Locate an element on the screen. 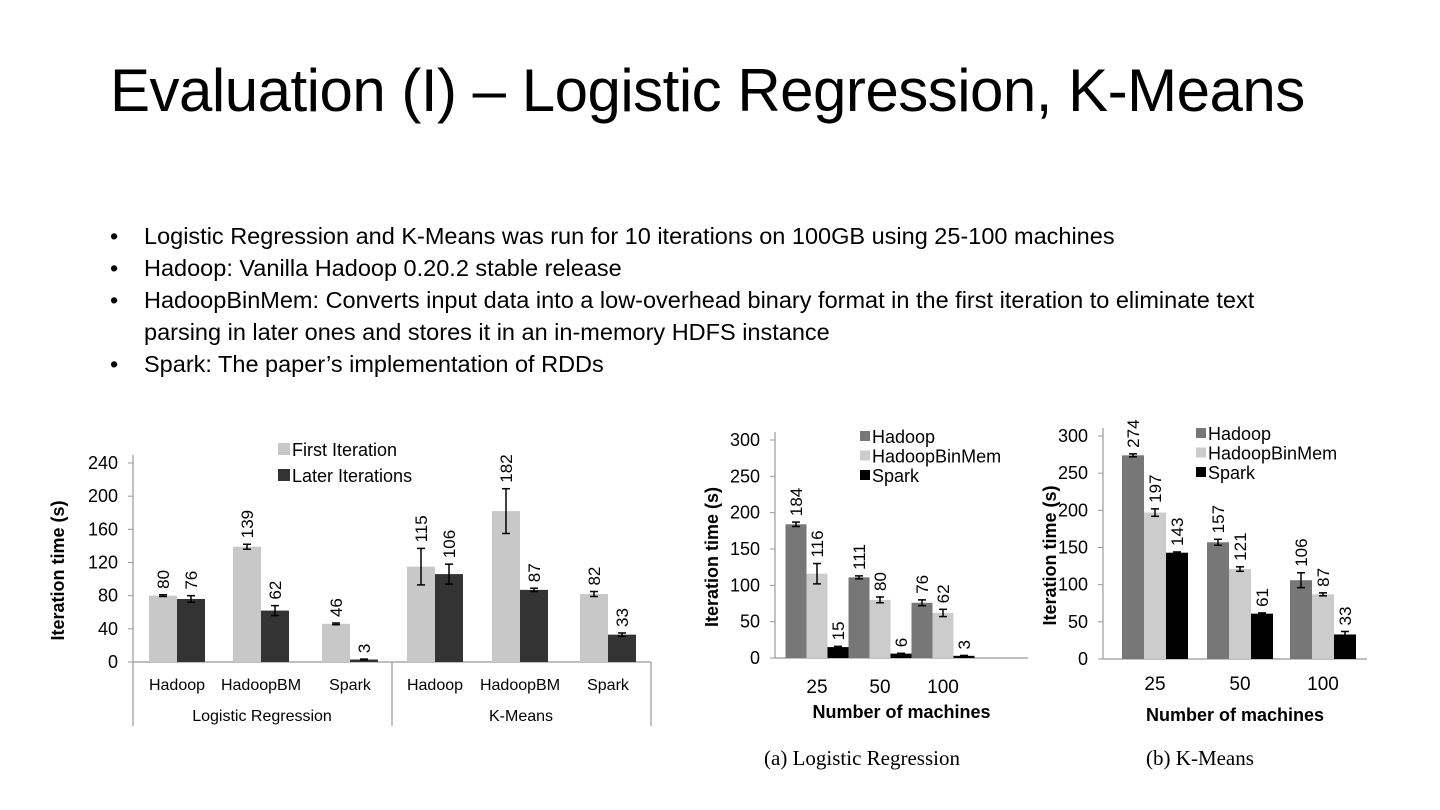 Image resolution: width=1440 pixels, height=810 pixels. y-tick-label: 160 is located at coordinates (103, 529).